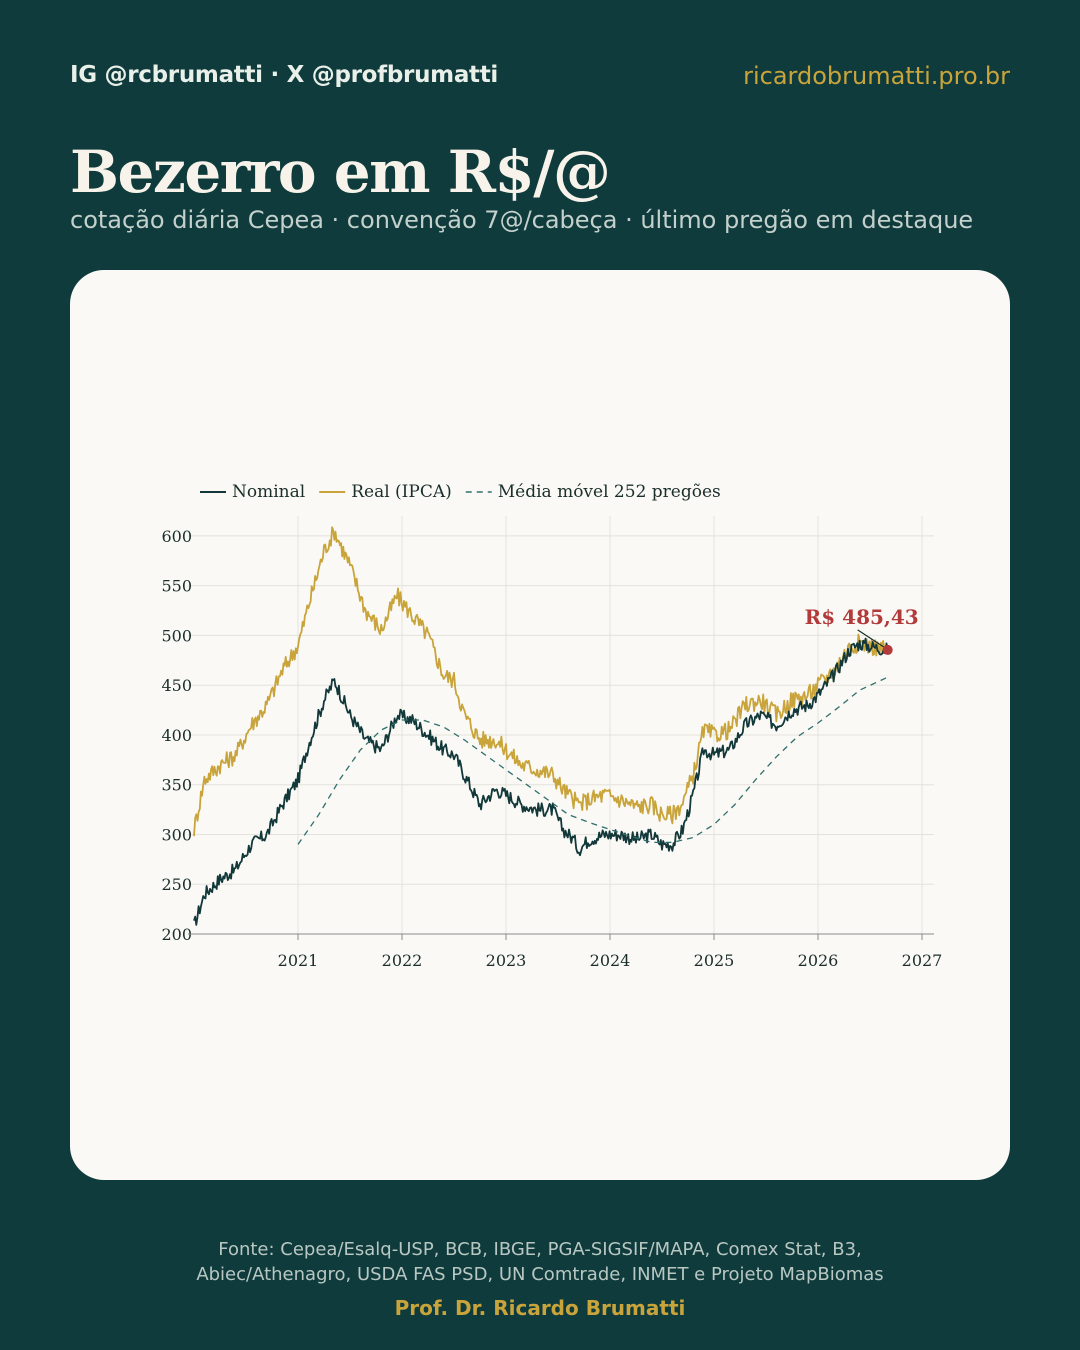 The width and height of the screenshot is (1080, 1350). Describe the element at coordinates (862, 617) in the screenshot. I see `last-value-label: R$ 485,43` at that location.